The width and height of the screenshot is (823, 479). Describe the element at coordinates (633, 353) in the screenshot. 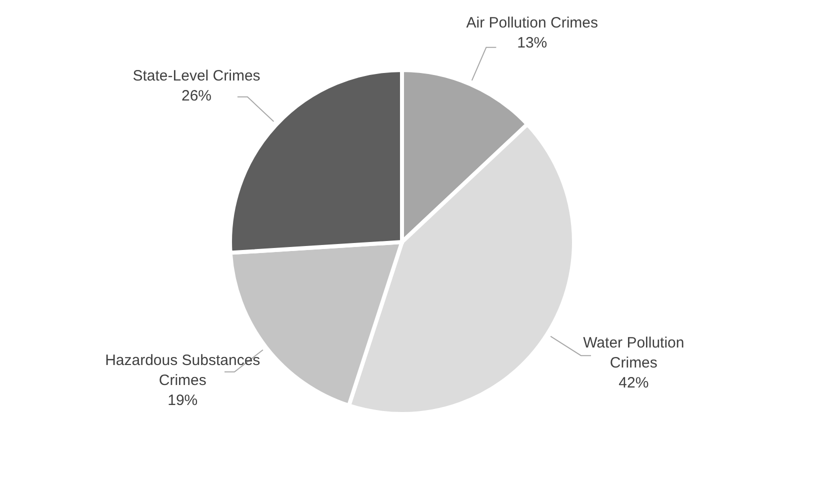

I see `slice-label: Water Pollution Crimes` at that location.